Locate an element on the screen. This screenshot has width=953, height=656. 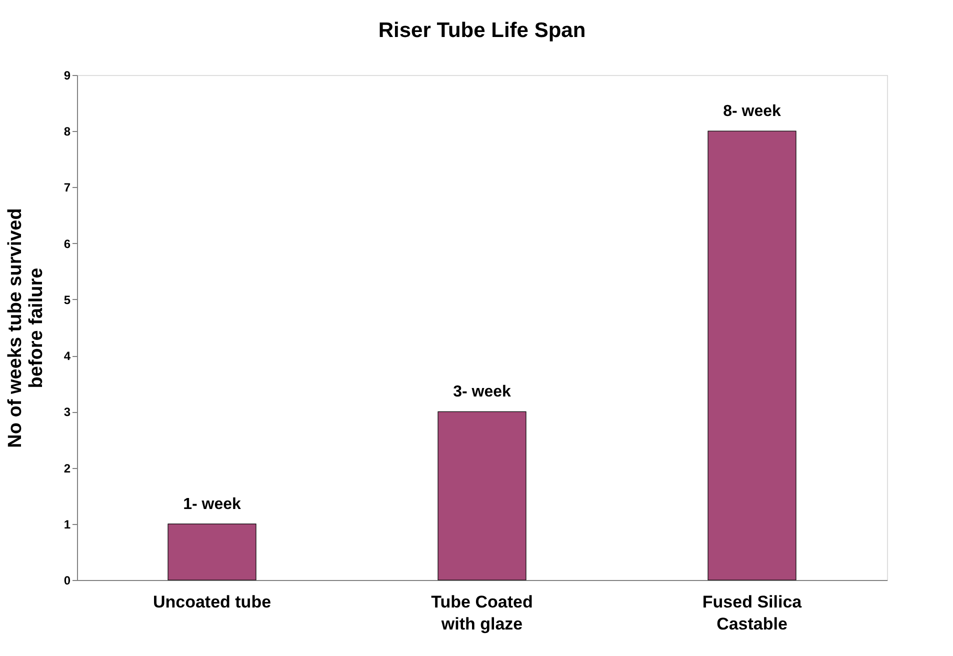
chart-title: Riser Tube Life Span is located at coordinates (482, 30).